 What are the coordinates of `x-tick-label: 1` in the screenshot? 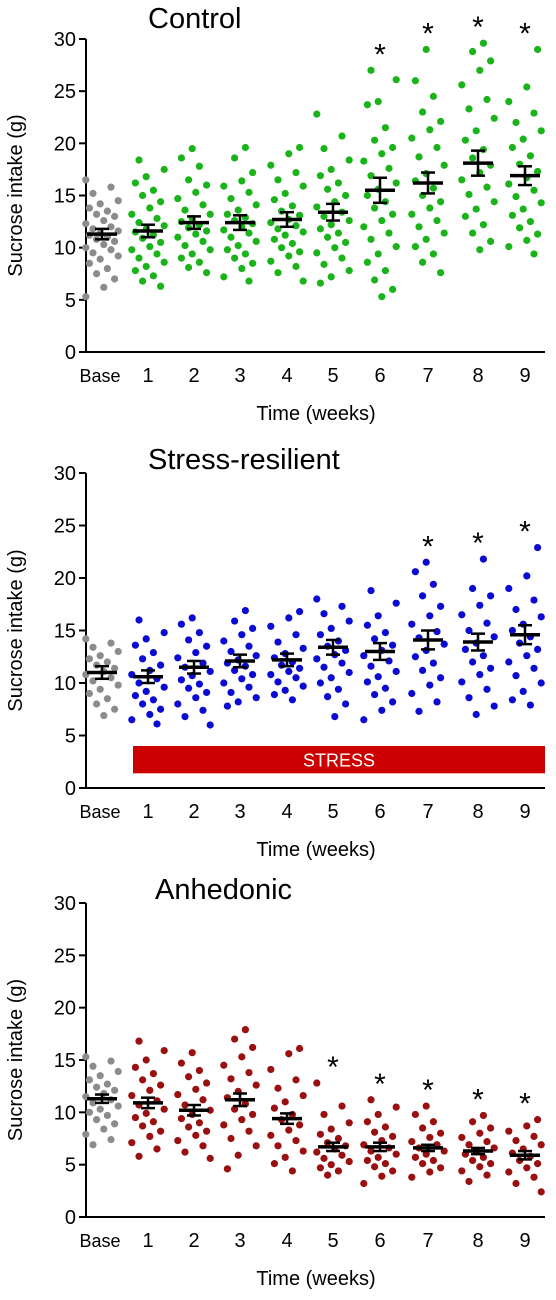 It's located at (147, 376).